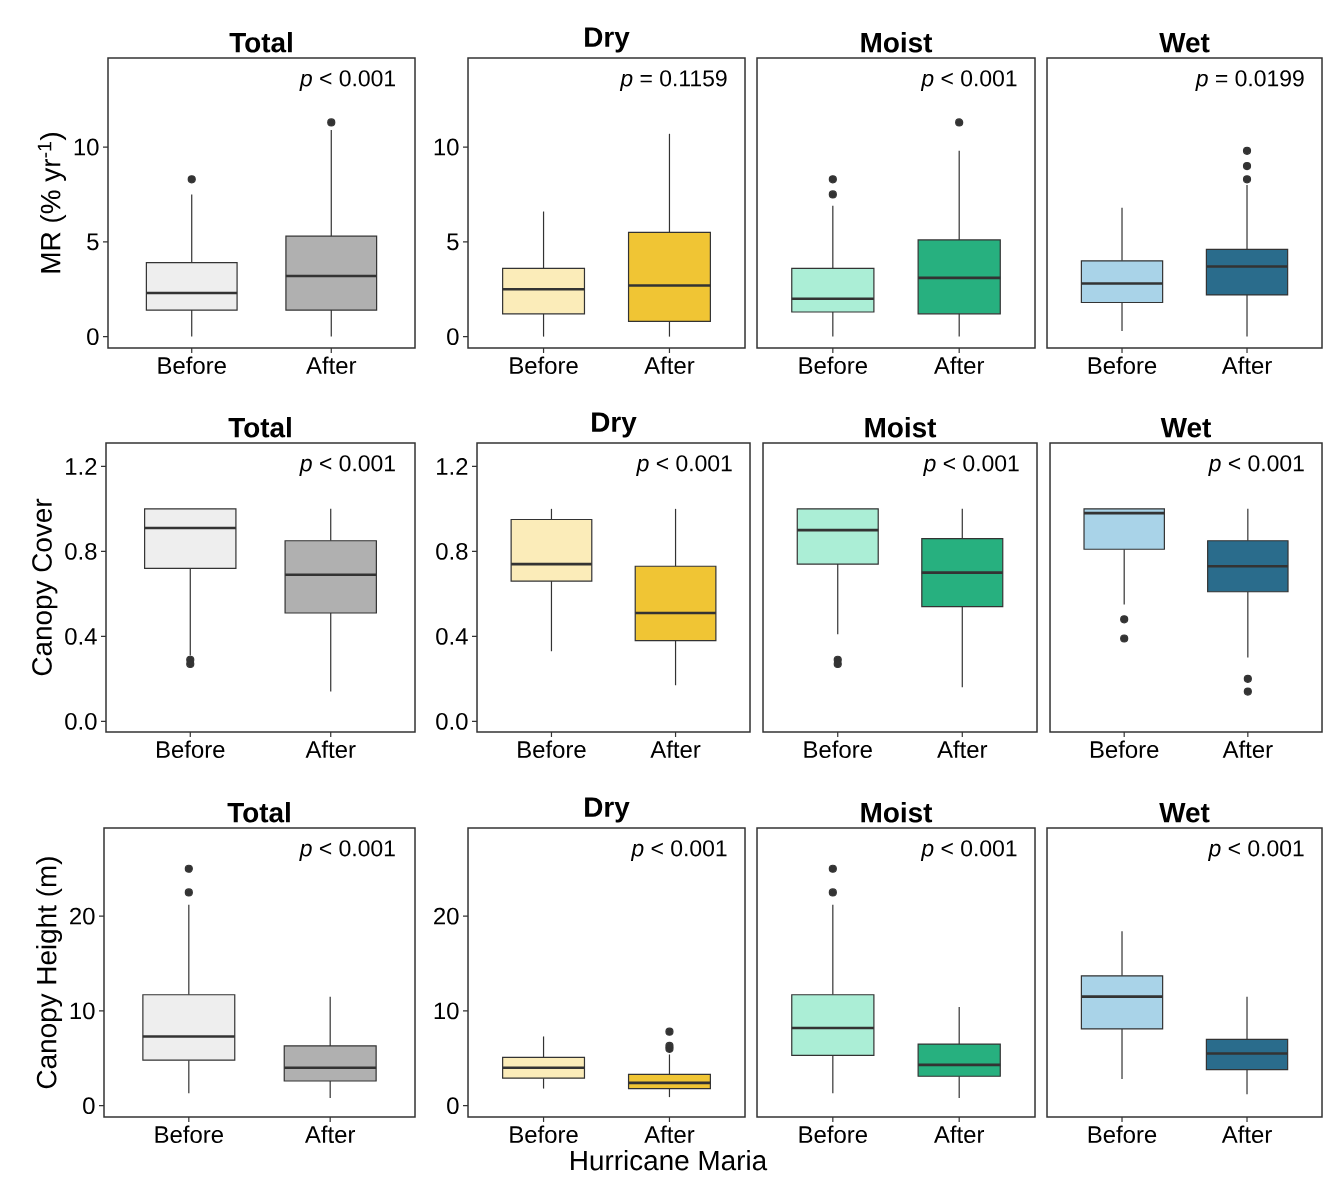 The image size is (1325, 1193). What do you see at coordinates (49, 973) in the screenshot?
I see `y-axis-title: Canopy Height (m)` at bounding box center [49, 973].